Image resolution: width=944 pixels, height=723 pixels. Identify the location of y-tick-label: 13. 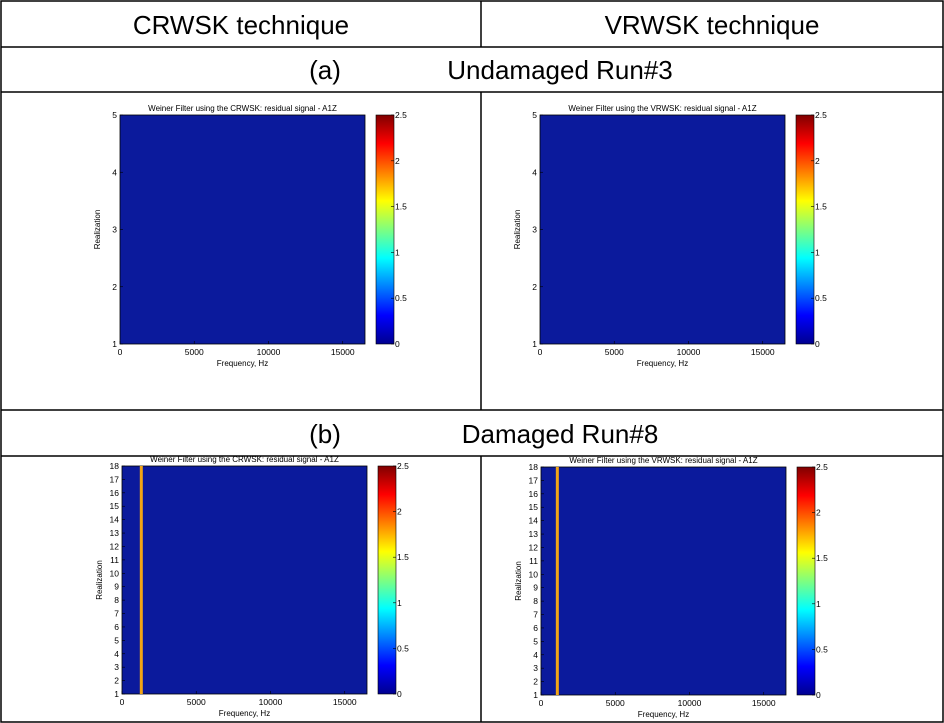
(534, 534).